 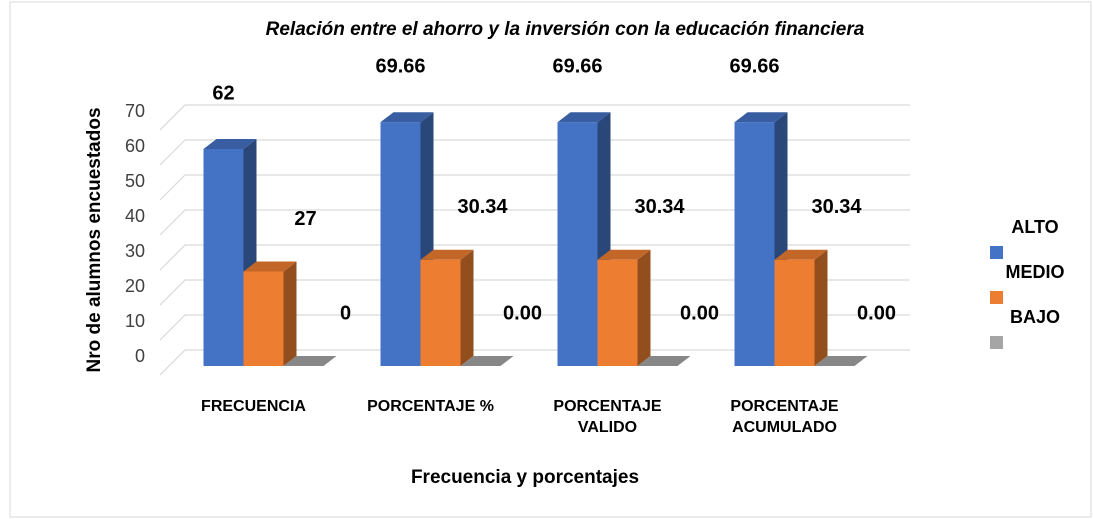 I want to click on y-tick-label: 10, so click(x=135, y=321).